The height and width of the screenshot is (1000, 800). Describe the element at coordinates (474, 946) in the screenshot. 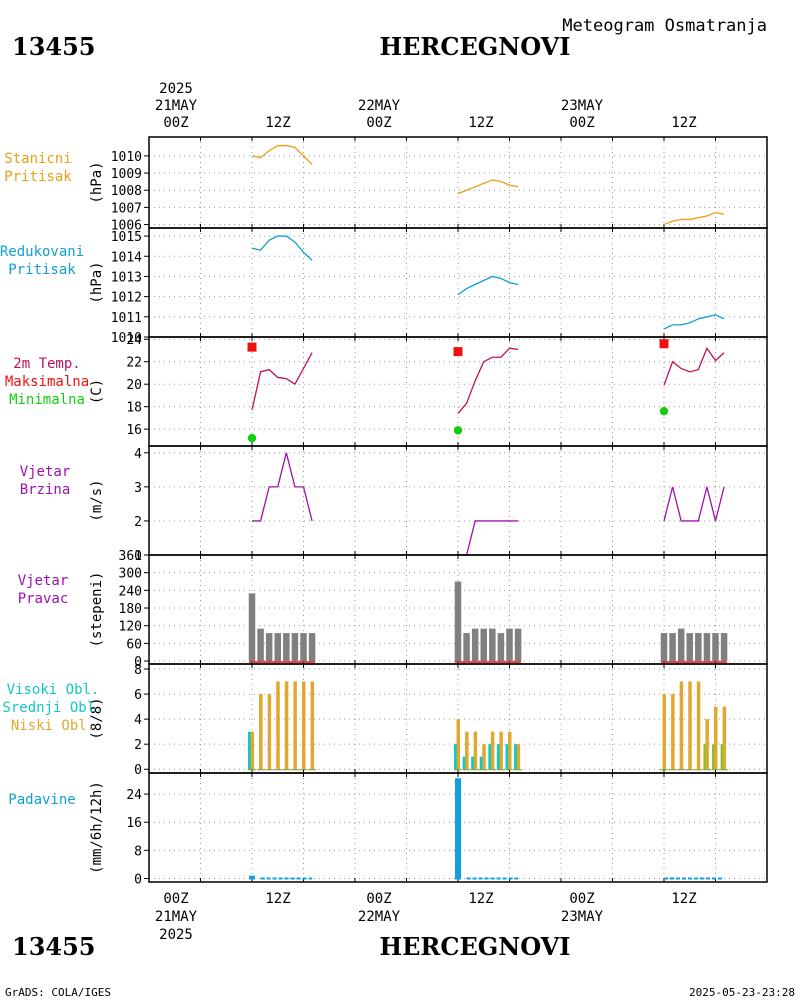

I see `station-name-bottom: HERCEGNOVI` at that location.